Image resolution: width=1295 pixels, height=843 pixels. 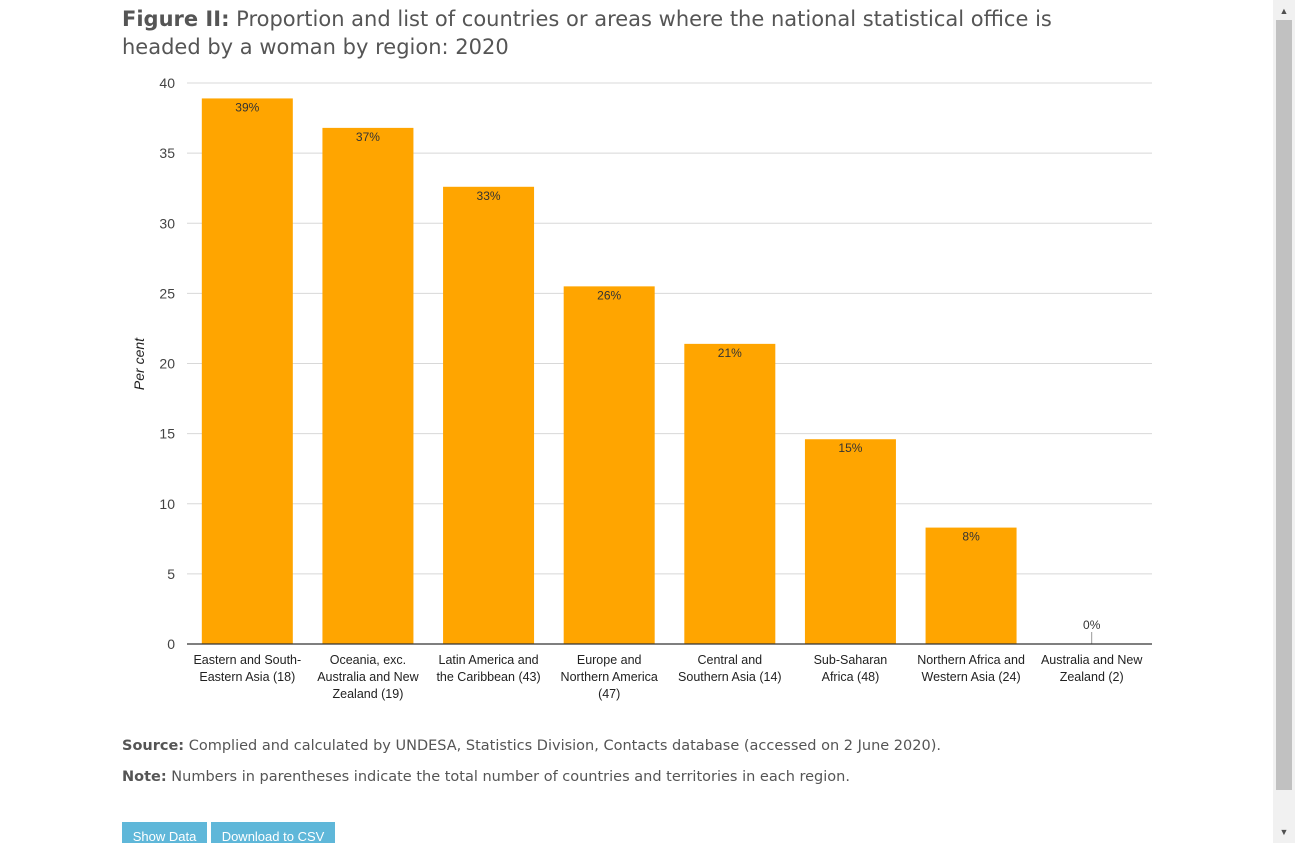 What do you see at coordinates (1284, 11) in the screenshot?
I see `scroll-up-arrow-icon: ▲` at bounding box center [1284, 11].